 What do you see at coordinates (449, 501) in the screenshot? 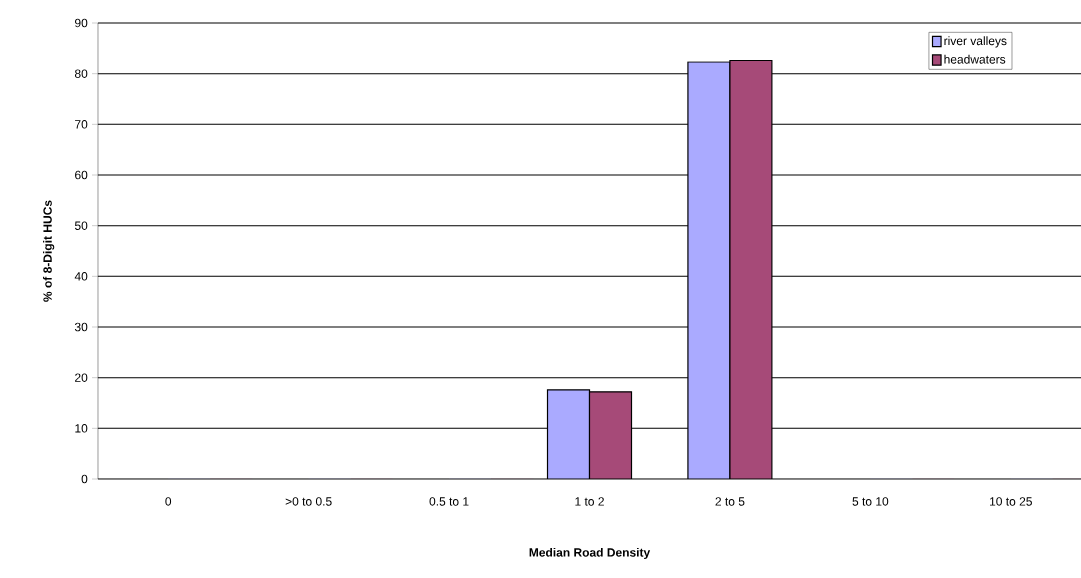
I see `x-tick-label: 0.5 to 1` at bounding box center [449, 501].